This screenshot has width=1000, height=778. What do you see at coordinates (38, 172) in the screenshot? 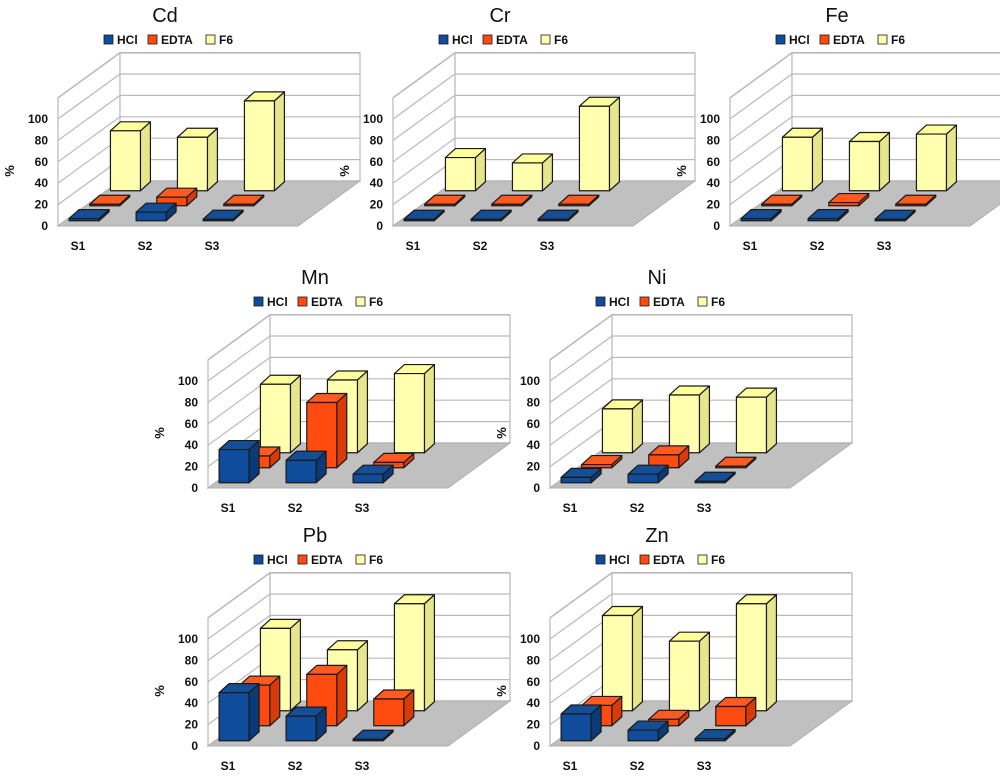
I see `y-axis: 0 20 40 60 80 100` at bounding box center [38, 172].